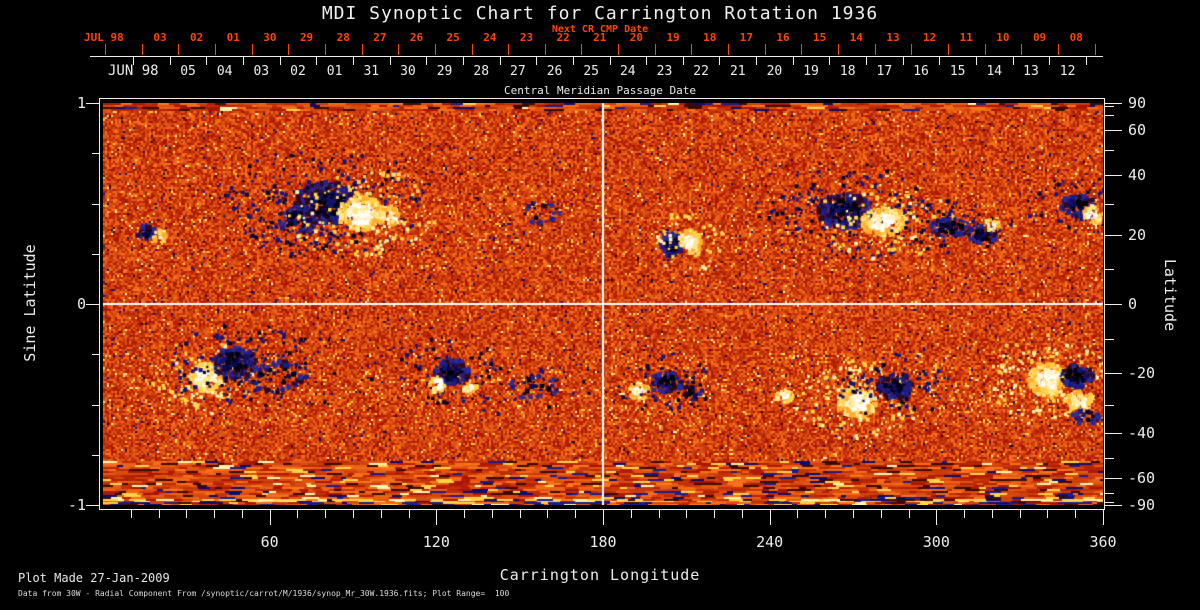 The image size is (1200, 610). I want to click on next-cr-day-label: 19, so click(673, 37).